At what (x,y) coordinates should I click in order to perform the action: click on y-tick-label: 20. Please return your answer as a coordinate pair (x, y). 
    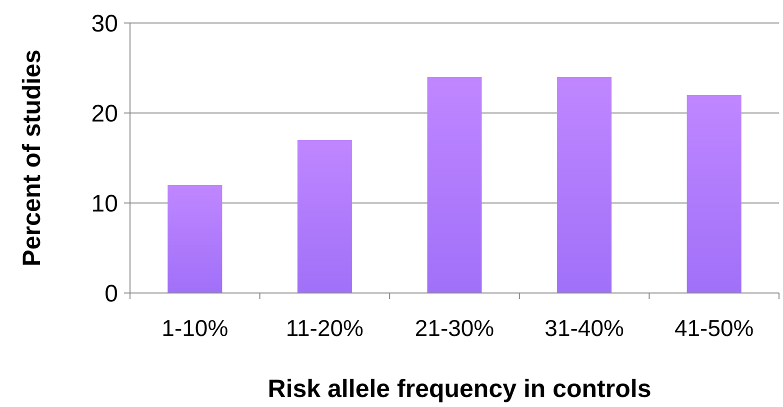
    Looking at the image, I should click on (104, 114).